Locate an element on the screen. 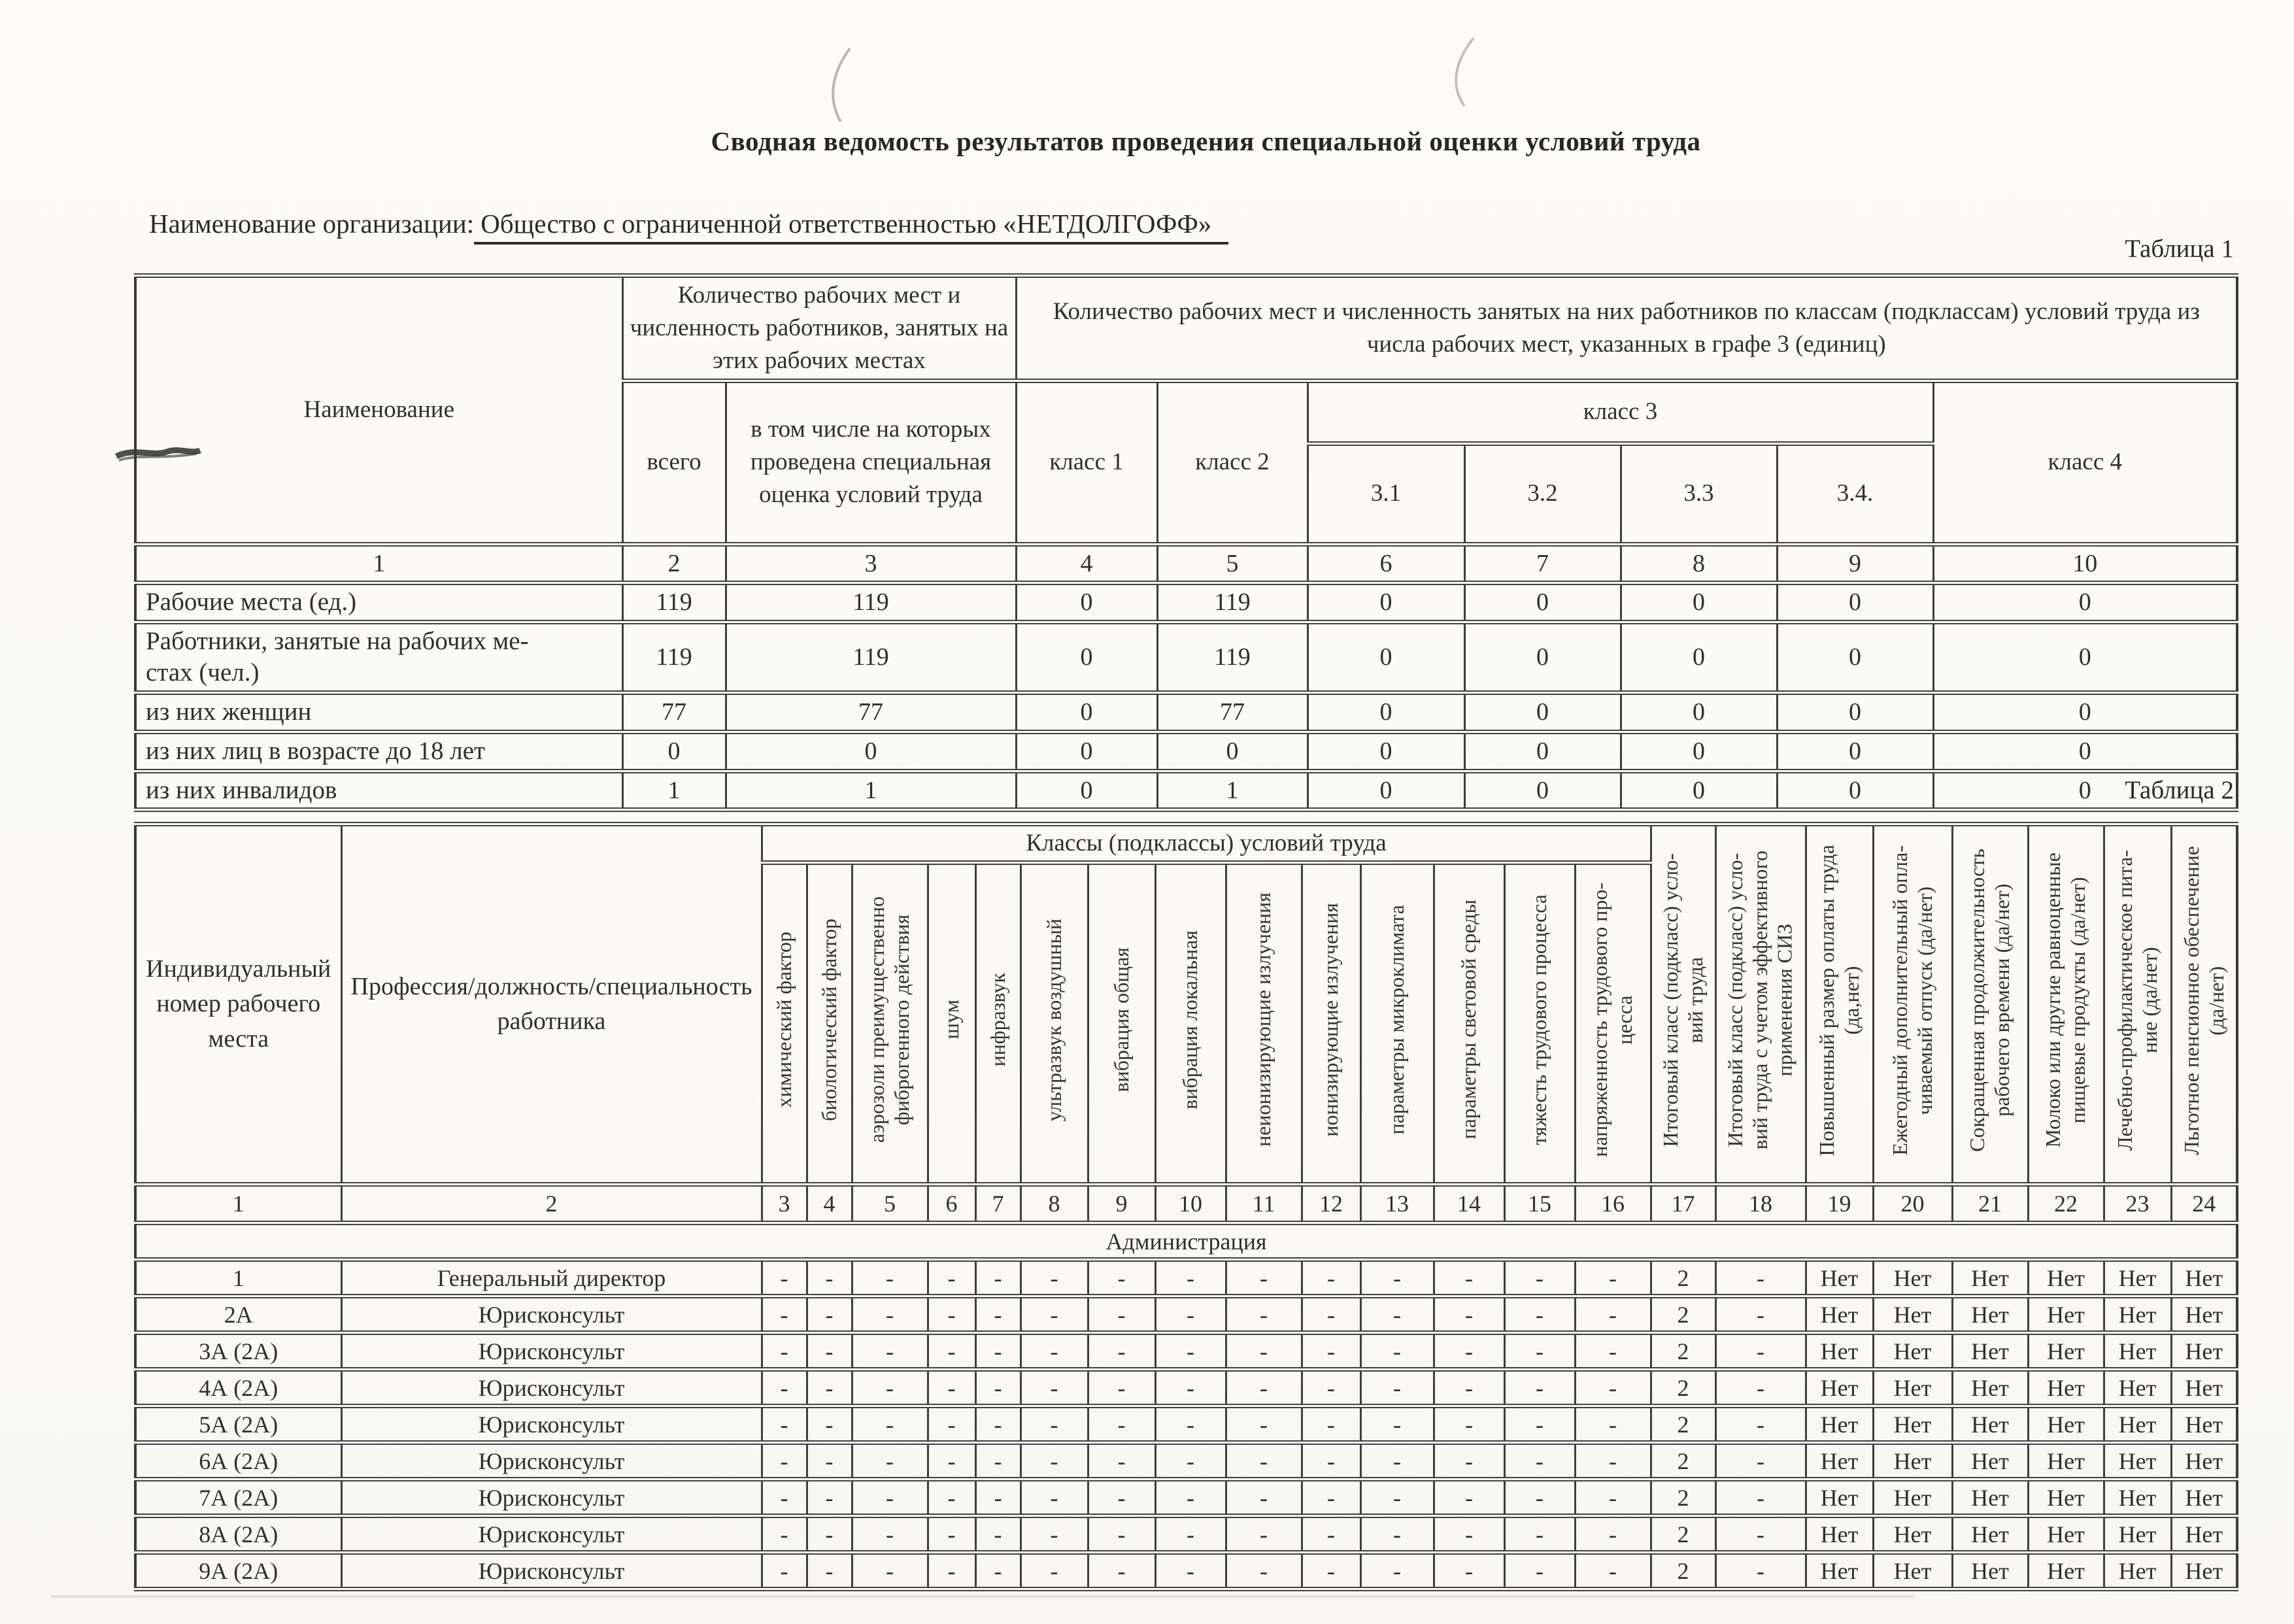 The width and height of the screenshot is (2294, 1624). t2-column-number: 3 is located at coordinates (784, 1204).